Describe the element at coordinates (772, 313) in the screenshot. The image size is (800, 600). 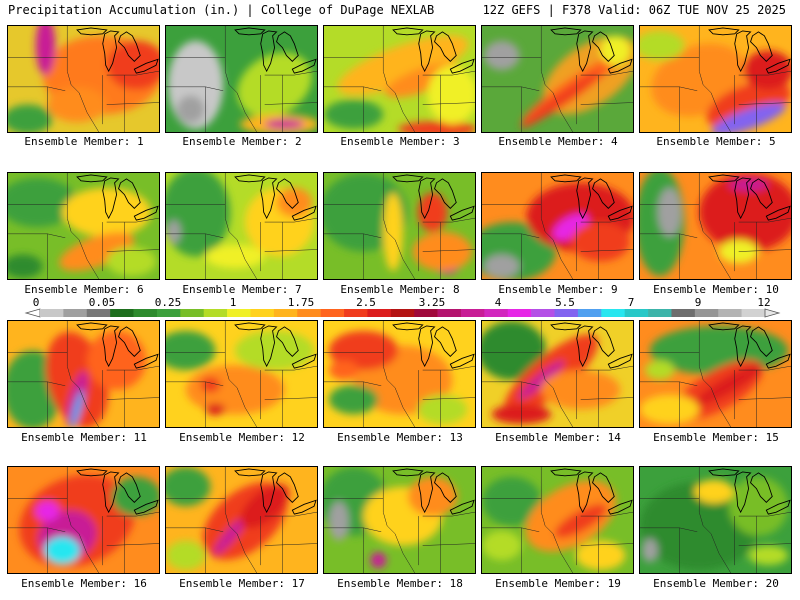
I see `colorbar-max-arrow` at that location.